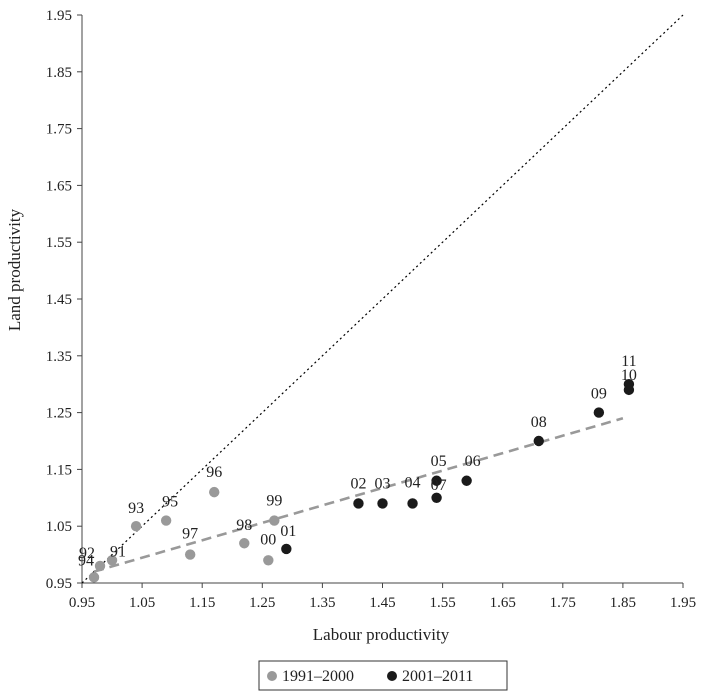  Describe the element at coordinates (59, 357) in the screenshot. I see `y-tick-label: 1.35` at that location.